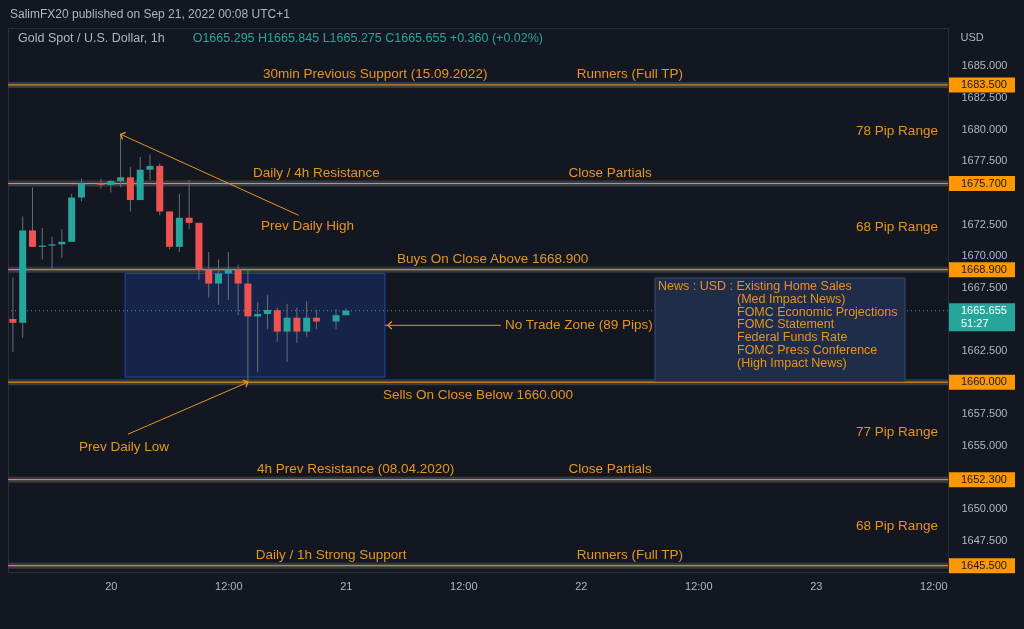 The height and width of the screenshot is (629, 1024). Describe the element at coordinates (984, 478) in the screenshot. I see `ref-line-label: 1652.300` at that location.